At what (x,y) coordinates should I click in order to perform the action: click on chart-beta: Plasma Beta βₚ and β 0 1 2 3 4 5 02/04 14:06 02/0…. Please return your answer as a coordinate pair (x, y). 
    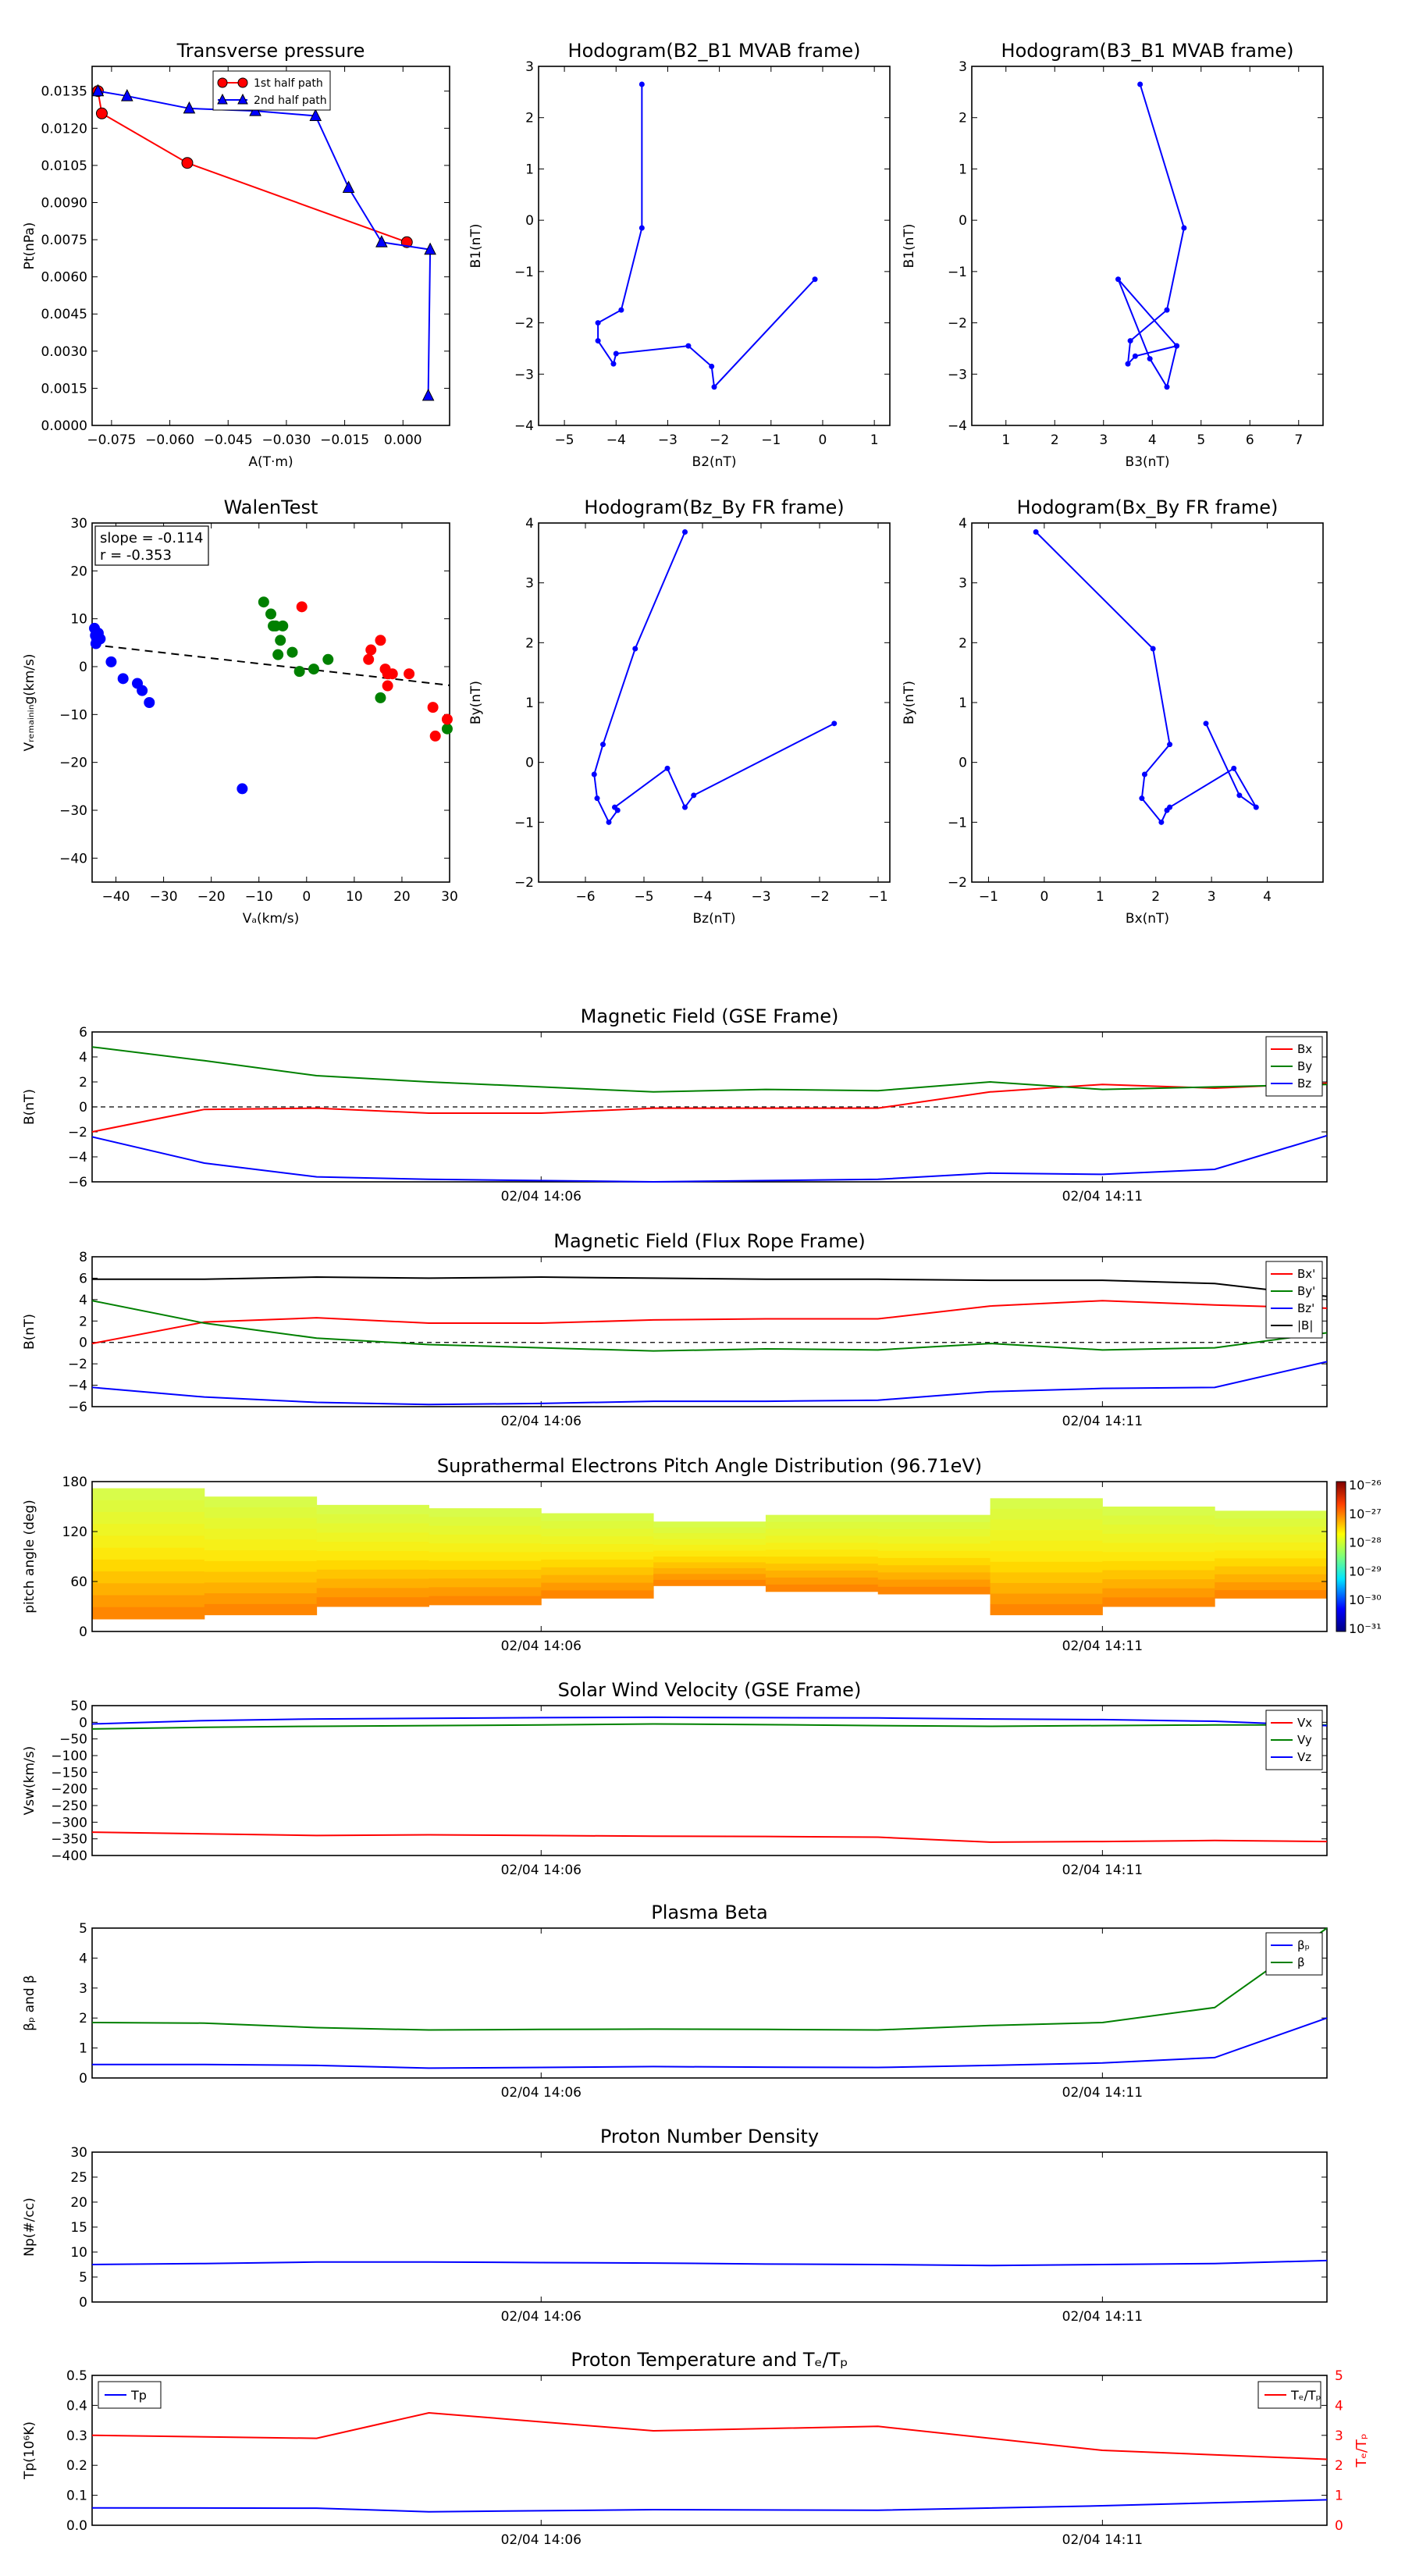
    Looking at the image, I should click on (675, 2001).